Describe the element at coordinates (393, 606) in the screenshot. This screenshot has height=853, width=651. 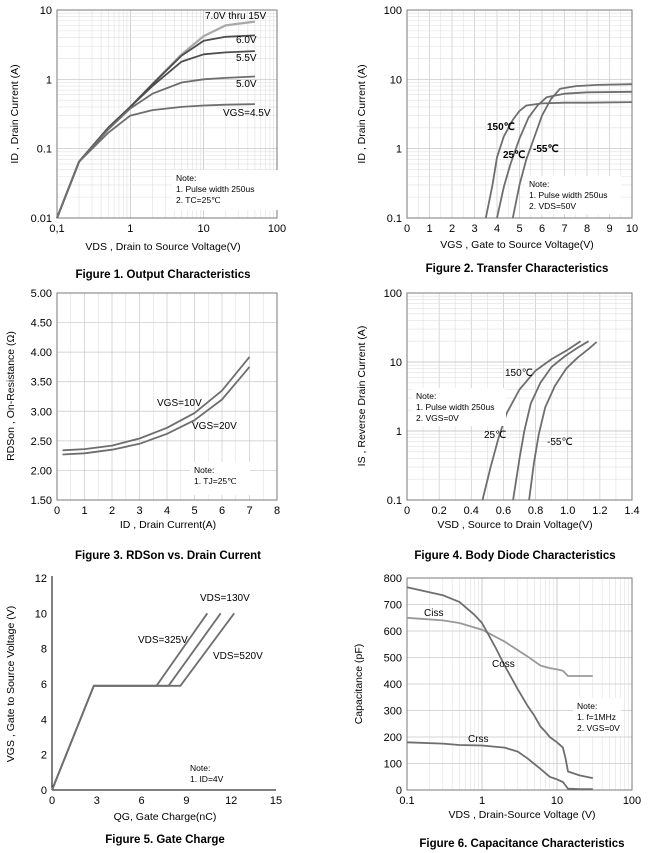
I see `y-tick-label: 700` at that location.